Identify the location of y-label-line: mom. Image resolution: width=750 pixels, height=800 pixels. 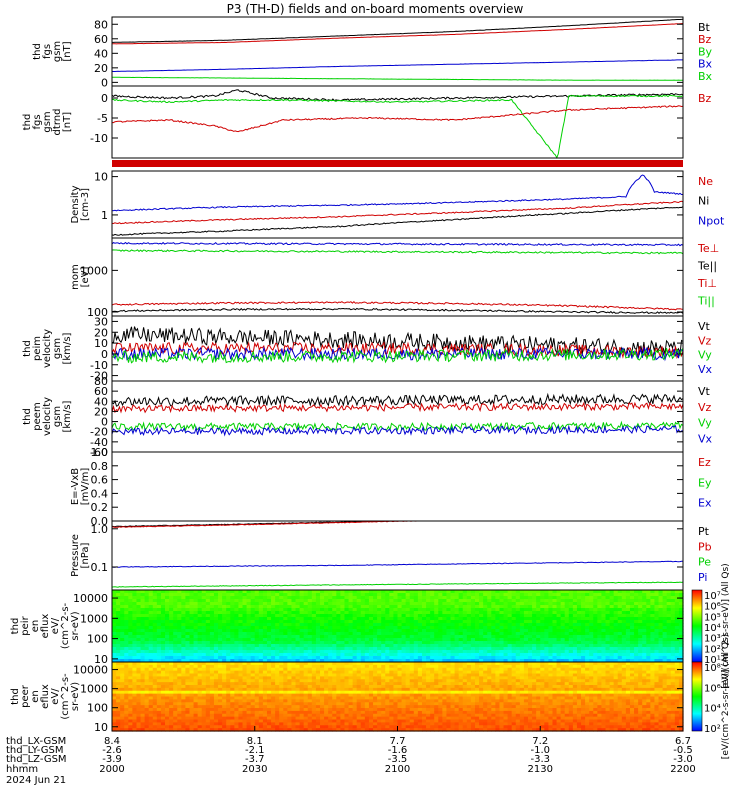
(75, 277).